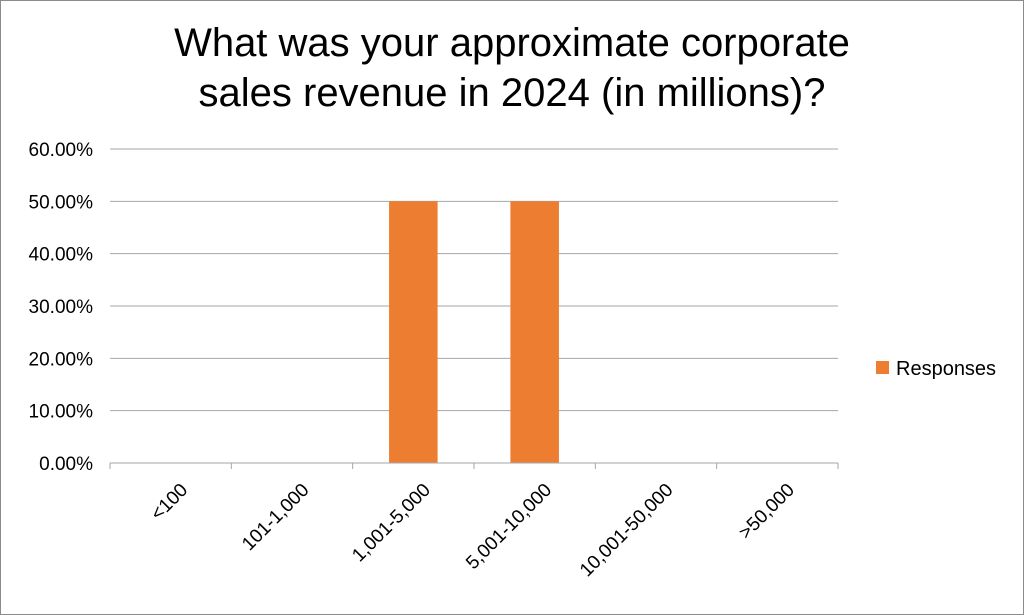 Image resolution: width=1024 pixels, height=615 pixels. I want to click on x-axis, so click(474, 465).